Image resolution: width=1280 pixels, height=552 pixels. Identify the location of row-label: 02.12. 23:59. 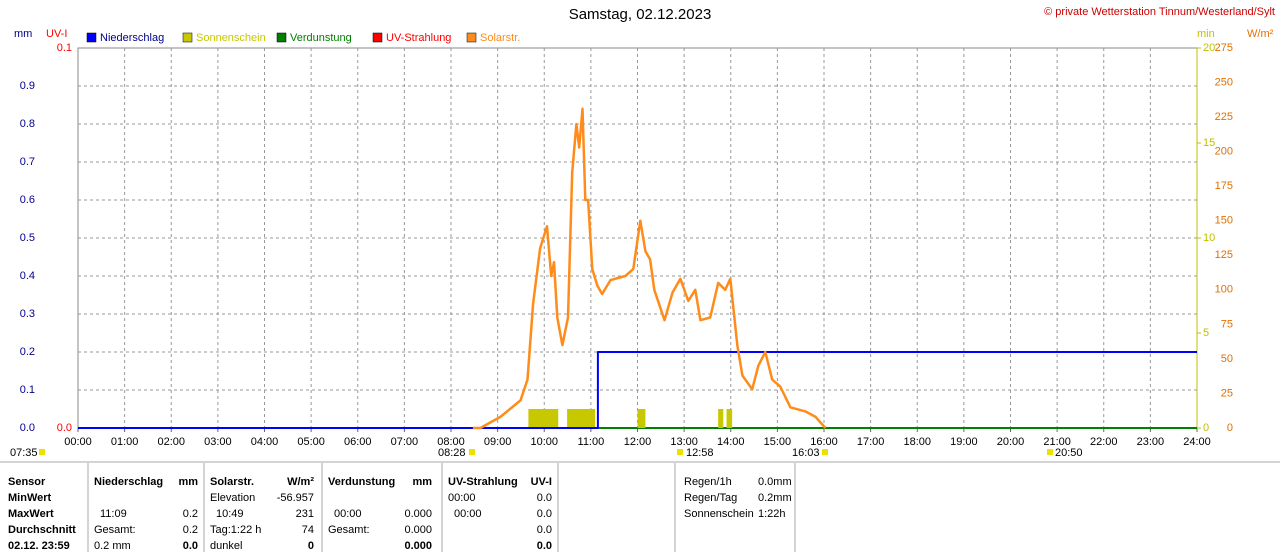
(39, 546).